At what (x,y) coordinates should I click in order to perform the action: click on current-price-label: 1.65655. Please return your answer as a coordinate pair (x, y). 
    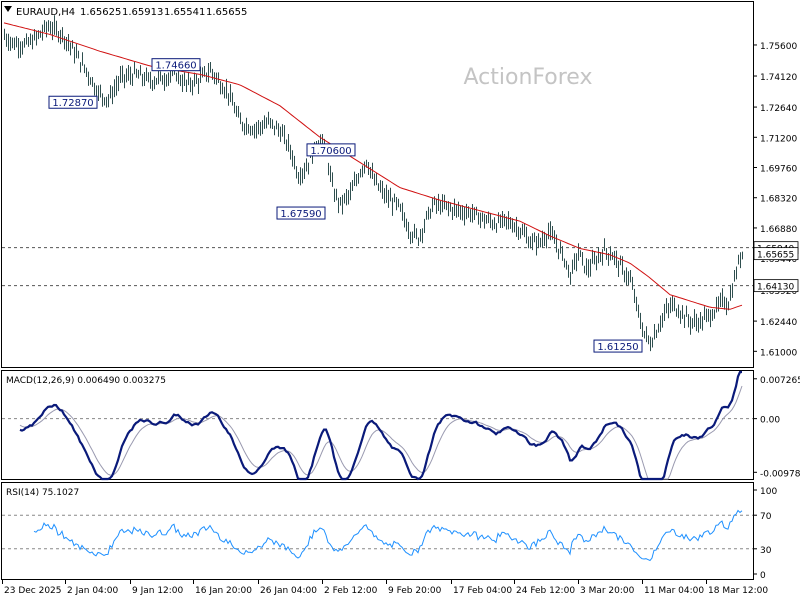
    Looking at the image, I should click on (775, 256).